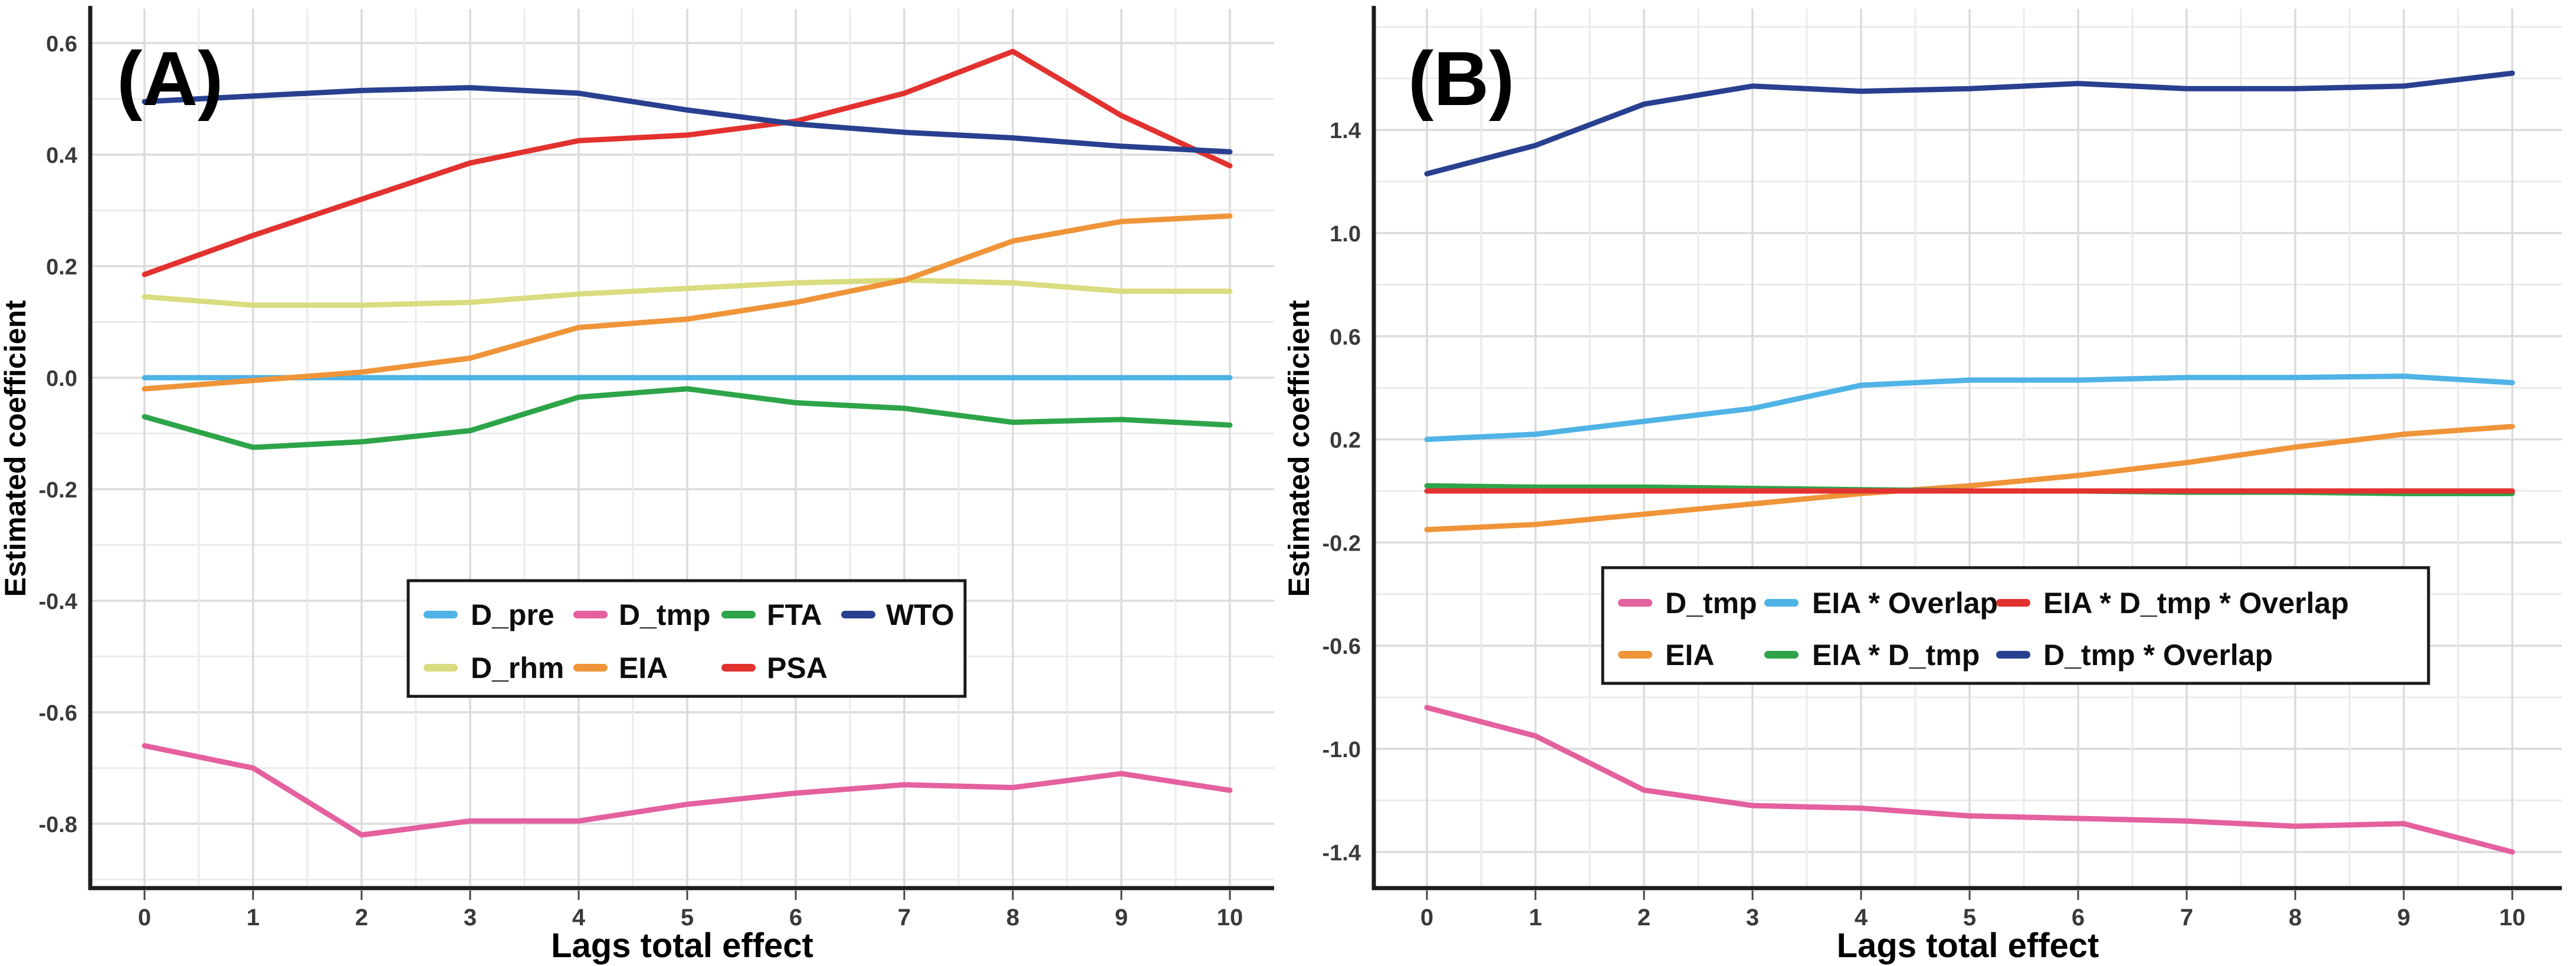  I want to click on legend-label: D_tmp * Overlap, so click(2158, 655).